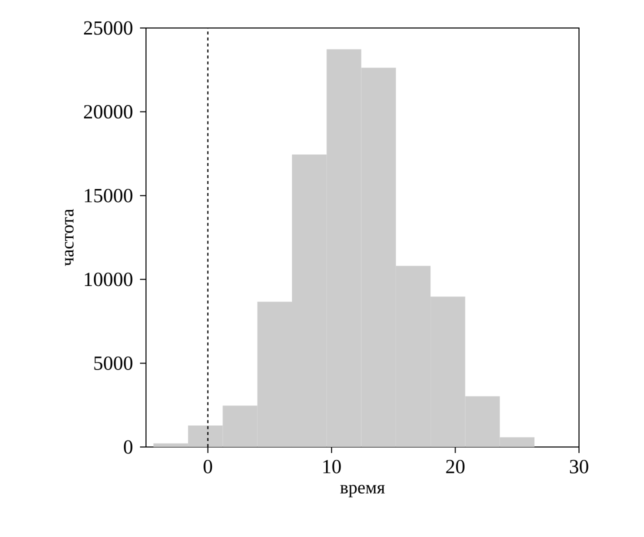 This screenshot has height=537, width=644. Describe the element at coordinates (113, 363) in the screenshot. I see `y-tick-label: 5000` at that location.